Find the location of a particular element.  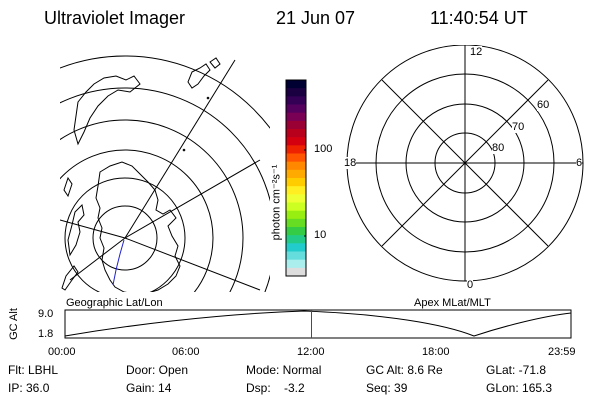

mlat-label-60: 60 is located at coordinates (543, 105).